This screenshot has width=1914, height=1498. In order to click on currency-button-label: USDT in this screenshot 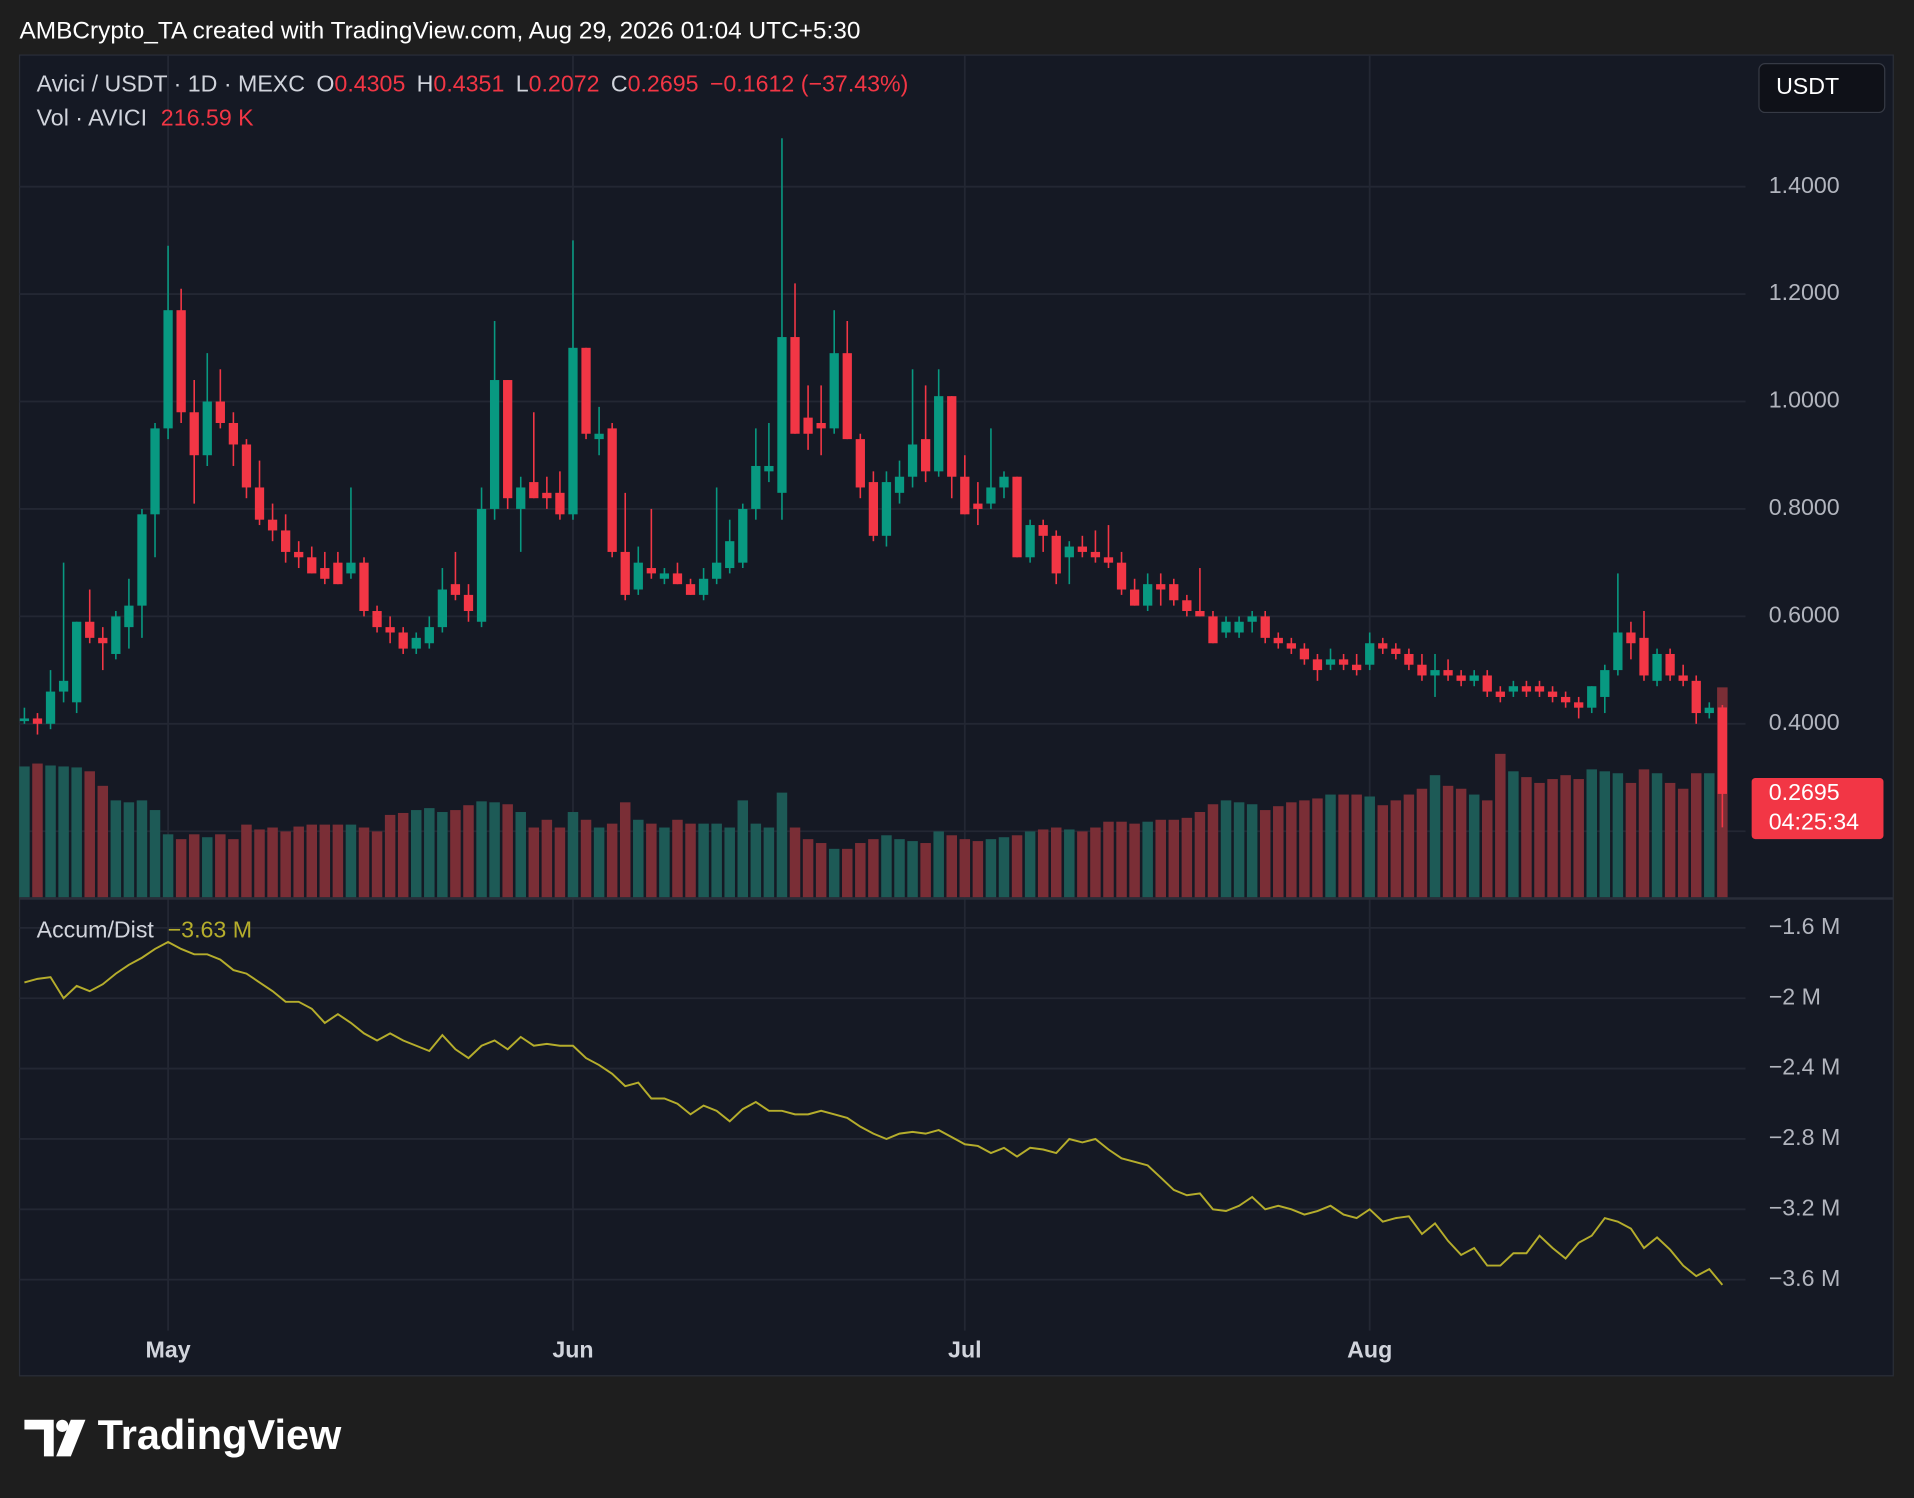, I will do `click(1807, 86)`.